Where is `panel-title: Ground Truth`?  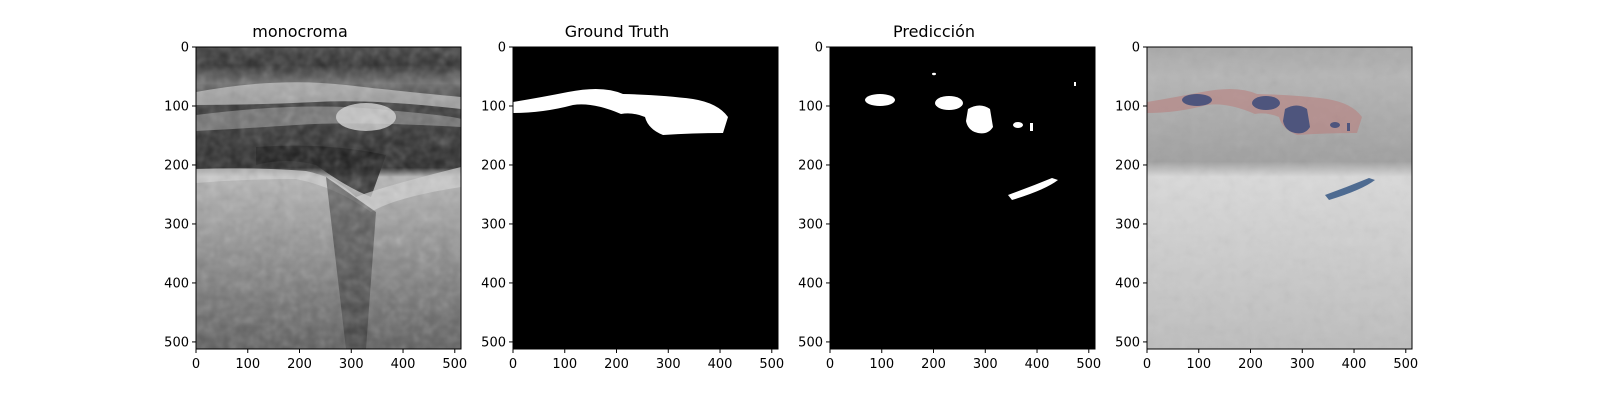 panel-title: Ground Truth is located at coordinates (617, 31).